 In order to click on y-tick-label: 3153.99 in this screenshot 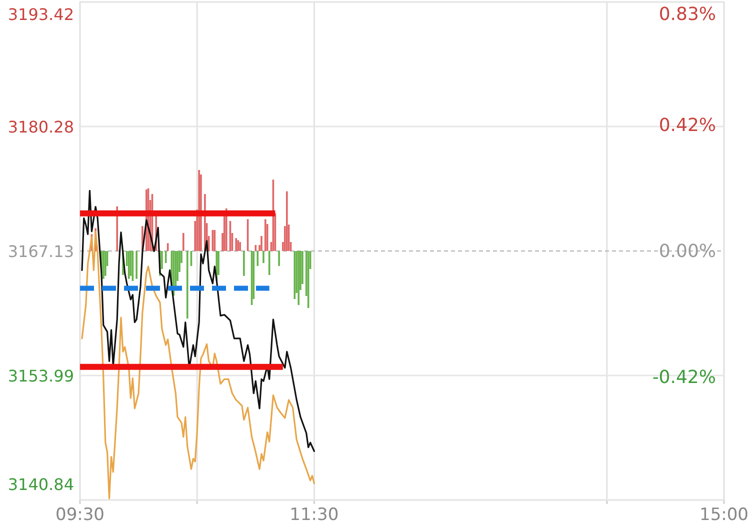, I will do `click(41, 376)`.